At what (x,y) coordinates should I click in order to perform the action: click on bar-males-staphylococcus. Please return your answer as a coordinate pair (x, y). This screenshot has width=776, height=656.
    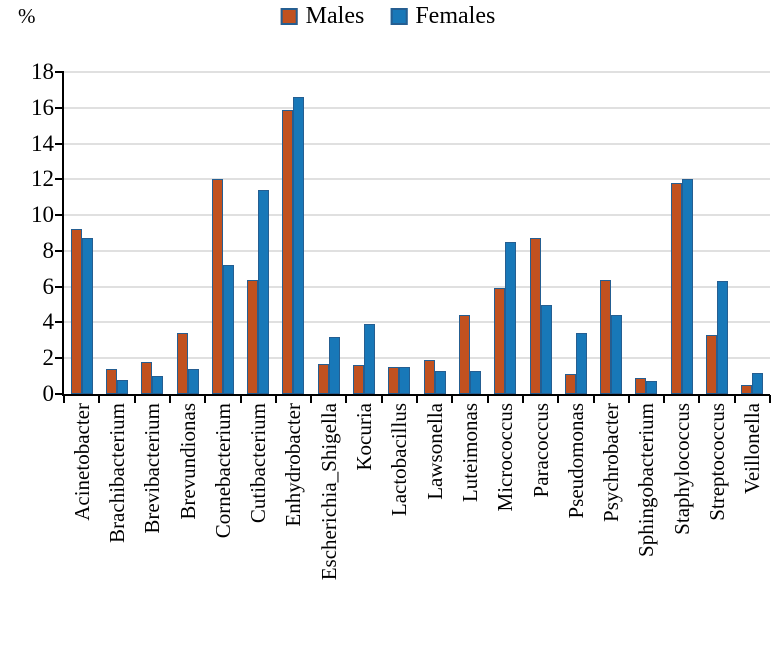
    Looking at the image, I should click on (676, 288).